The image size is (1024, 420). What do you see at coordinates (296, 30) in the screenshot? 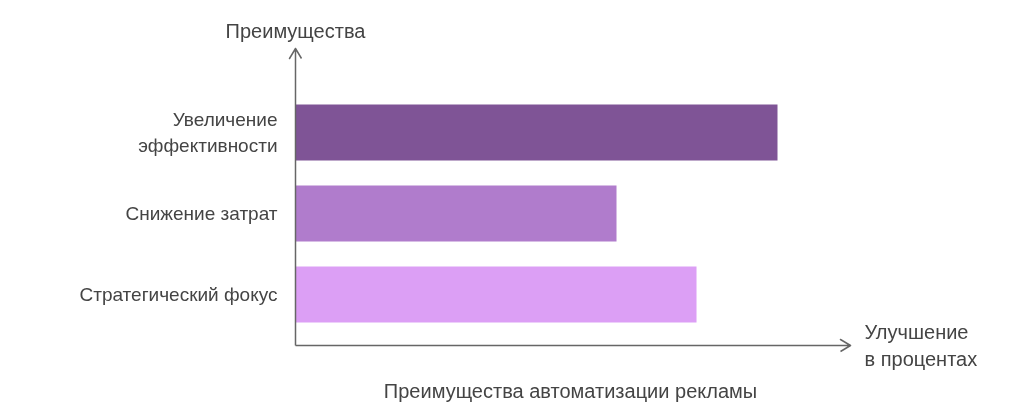
I see `y-axis-title: Преимущества` at bounding box center [296, 30].